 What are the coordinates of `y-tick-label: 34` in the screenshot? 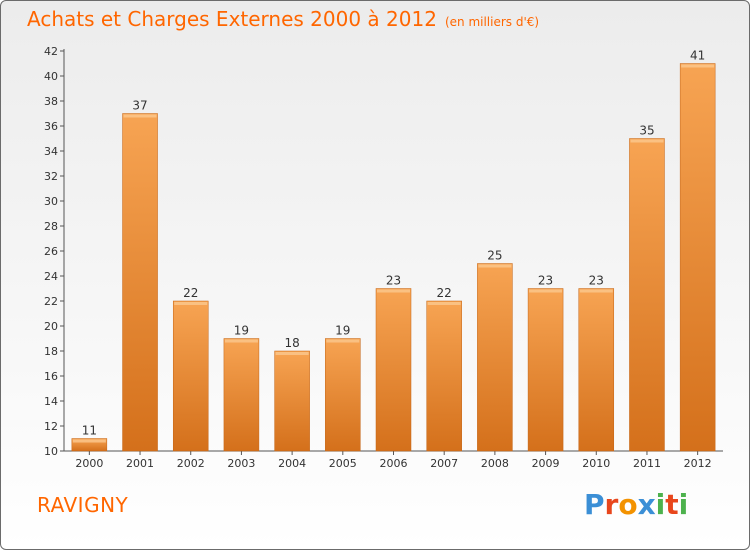 It's located at (51, 151).